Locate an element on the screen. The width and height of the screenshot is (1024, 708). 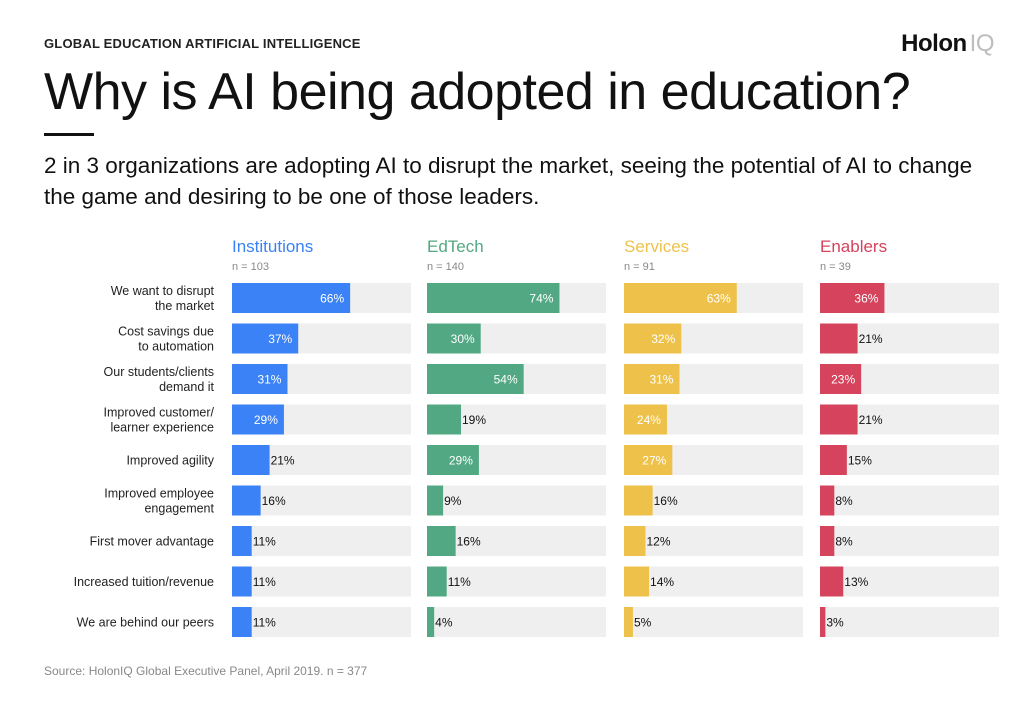
series-n-label: n = 91 is located at coordinates (639, 267).